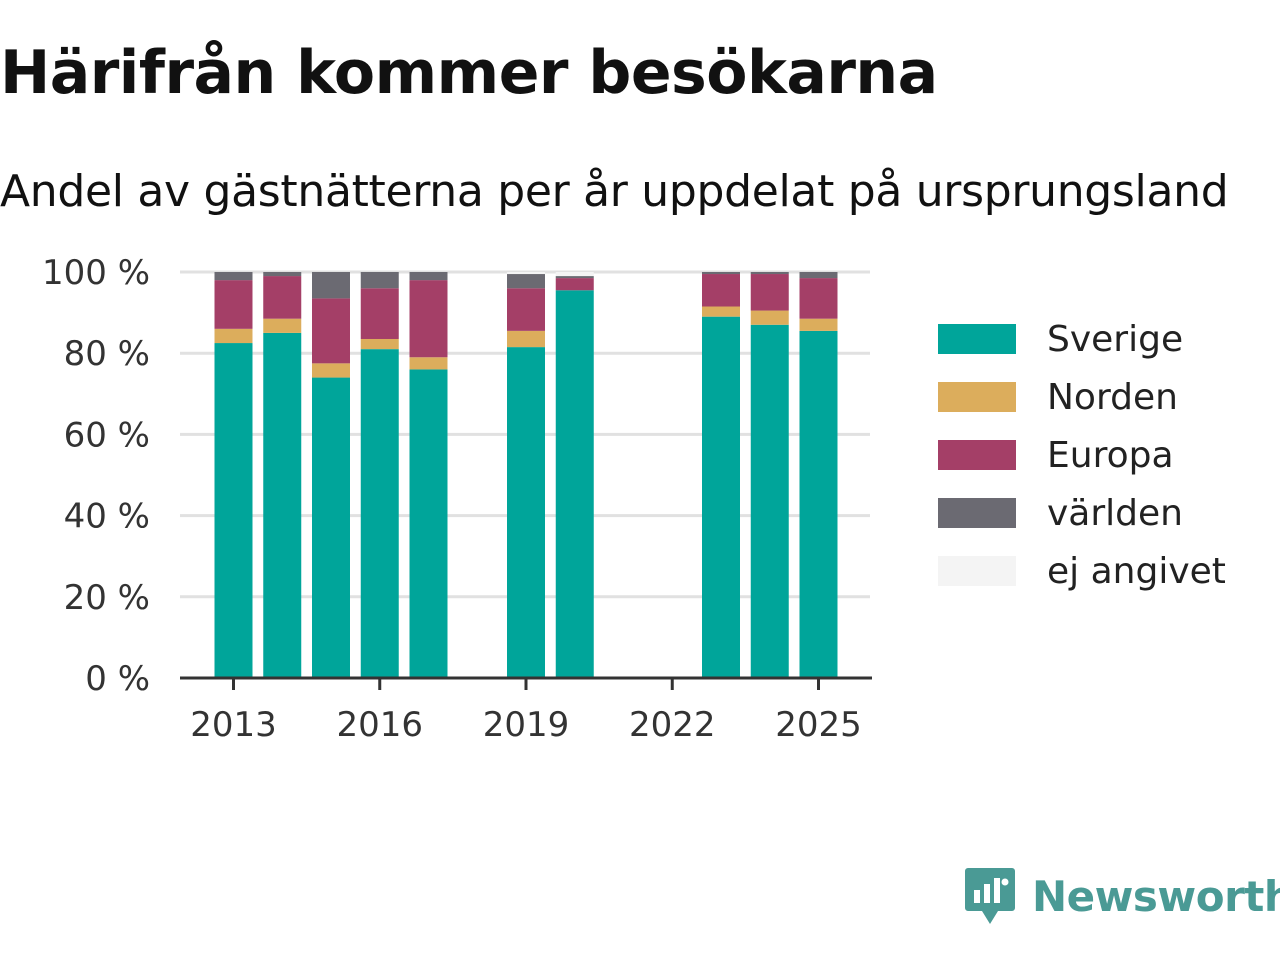 The width and height of the screenshot is (1280, 960). Describe the element at coordinates (107, 598) in the screenshot. I see `y-tick-label: 20 %` at that location.